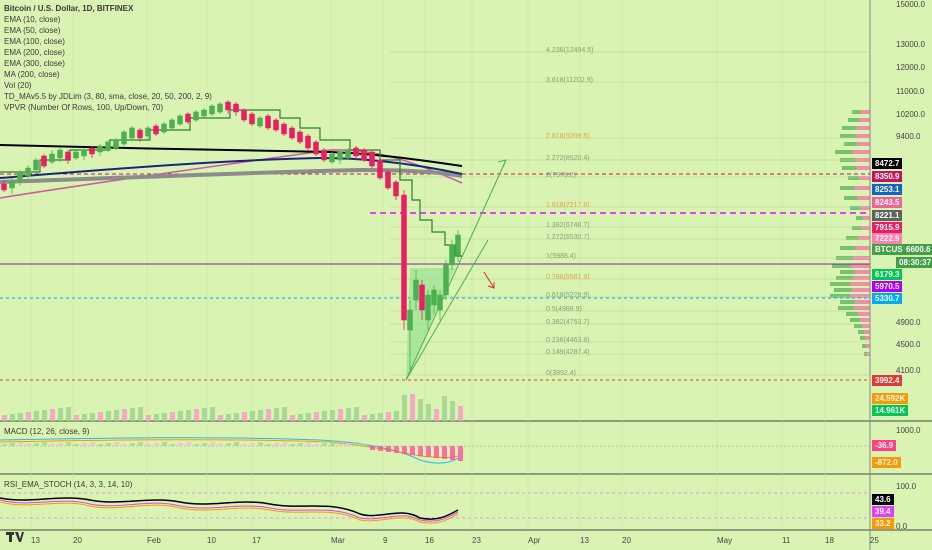 The height and width of the screenshot is (550, 932). Describe the element at coordinates (211, 540) in the screenshot. I see `time-tick: 10` at that location.